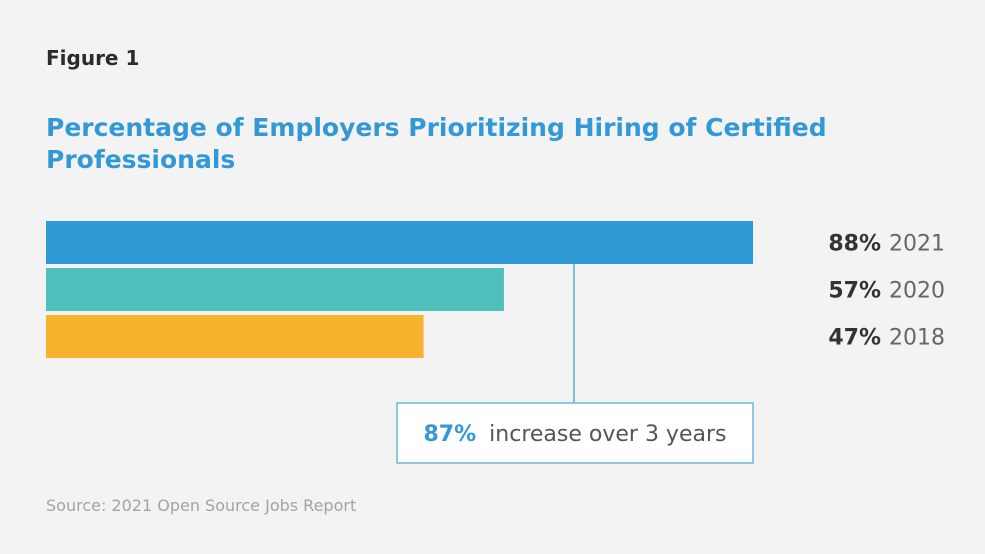 The image size is (985, 554). What do you see at coordinates (917, 291) in the screenshot?
I see `category-label-2020: 2020` at bounding box center [917, 291].